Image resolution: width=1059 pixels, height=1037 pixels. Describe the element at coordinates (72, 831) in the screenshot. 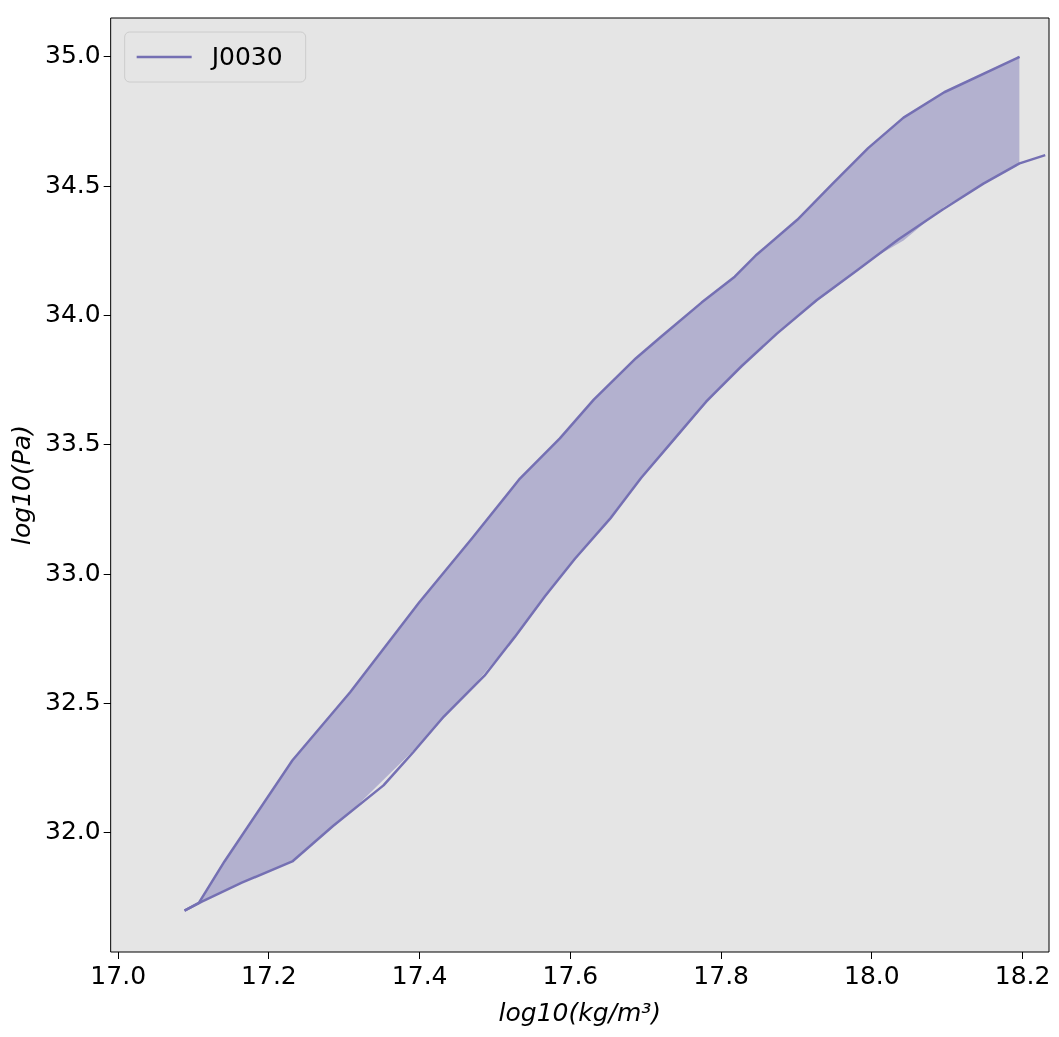

I see `y-tick-label: 32.0` at that location.